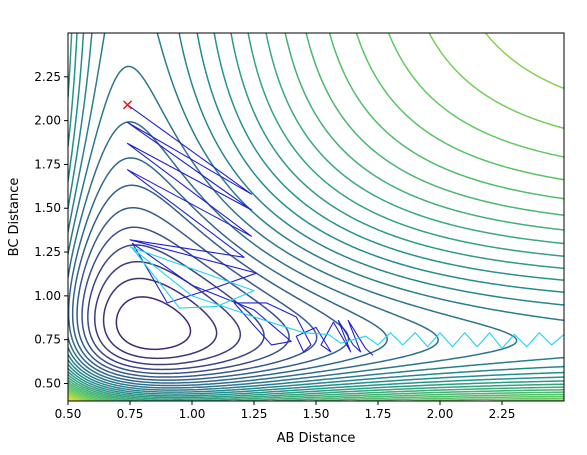  I want to click on y-tick-label: 1.25, so click(47, 252).